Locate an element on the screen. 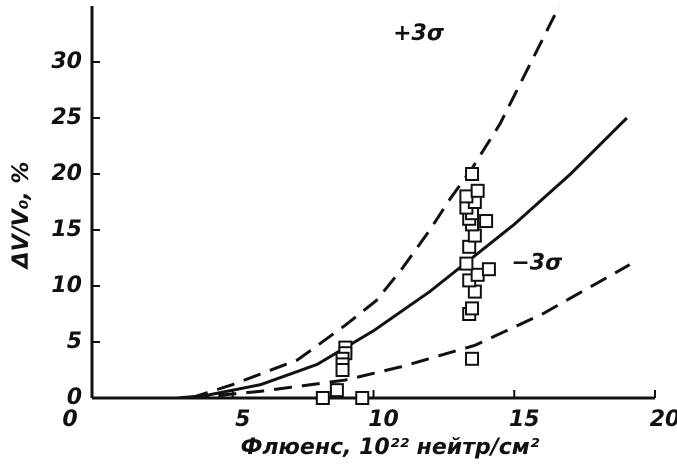  x-axis-label: Флюенс, 10²² нейтр/см² is located at coordinates (390, 447).